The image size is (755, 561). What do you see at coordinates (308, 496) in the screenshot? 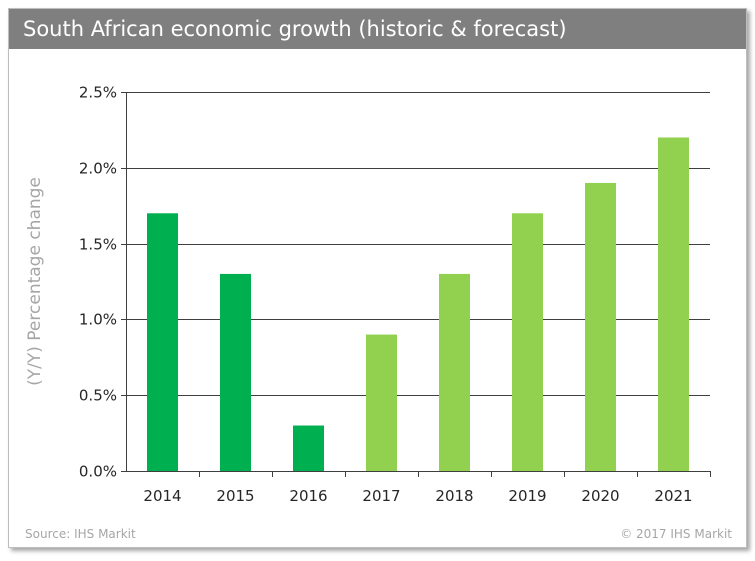
I see `x-tick-label: 2016` at bounding box center [308, 496].